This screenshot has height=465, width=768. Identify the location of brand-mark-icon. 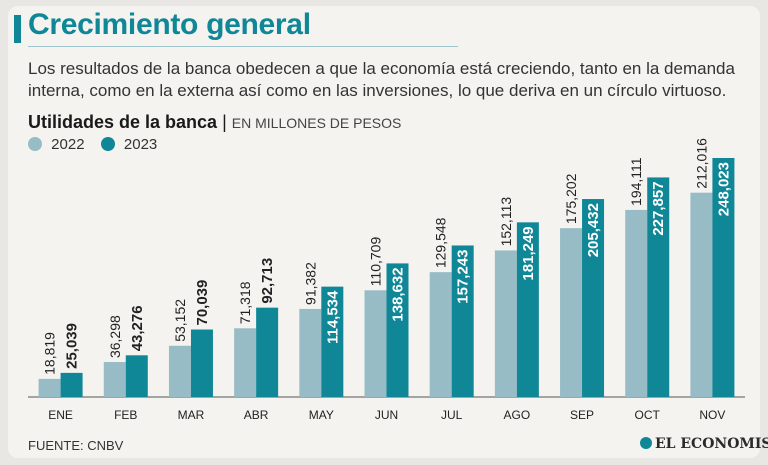
(646, 443).